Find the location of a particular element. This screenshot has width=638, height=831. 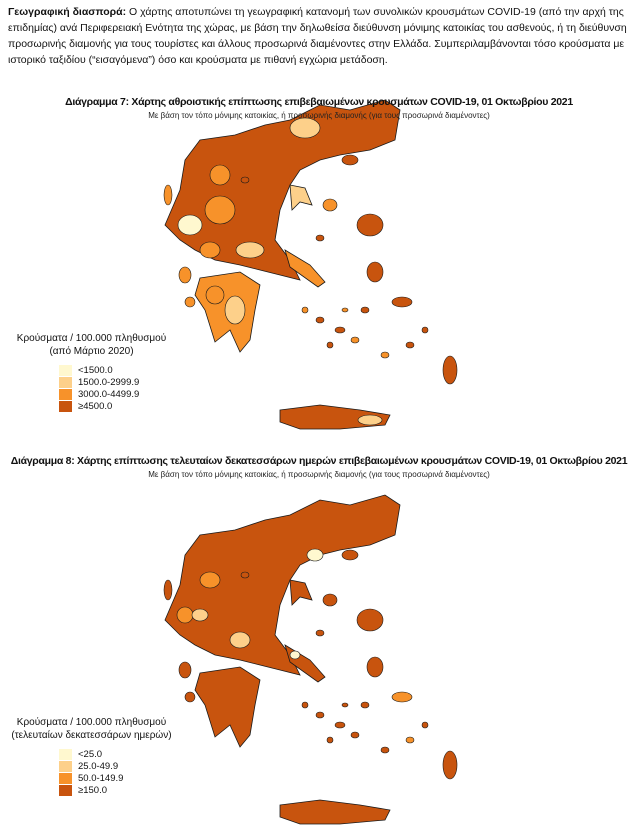

legend-title: Κρούσματα / 100.000 πληθυσμού is located at coordinates (91, 722).